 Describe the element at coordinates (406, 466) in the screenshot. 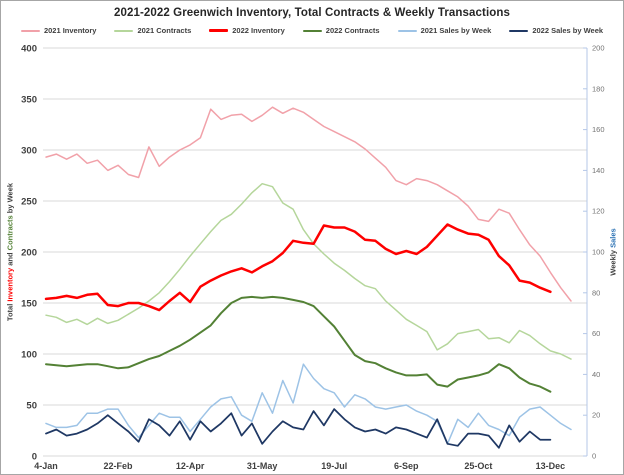

I see `x-axis-tick-label: 6-Sep` at that location.